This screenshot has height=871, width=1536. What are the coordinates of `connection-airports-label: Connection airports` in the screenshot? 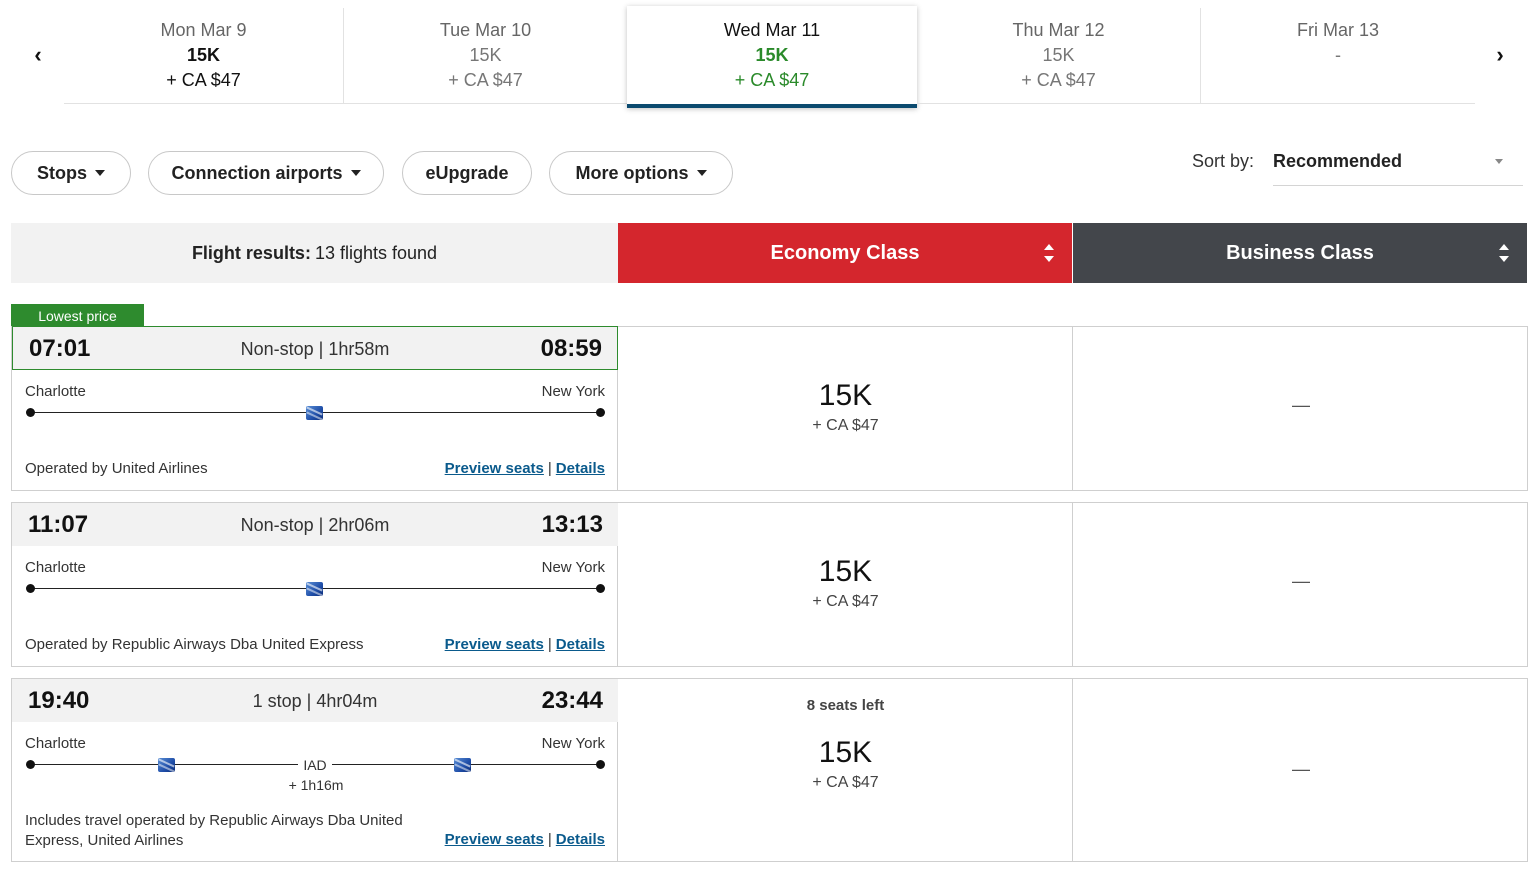 It's located at (257, 172).